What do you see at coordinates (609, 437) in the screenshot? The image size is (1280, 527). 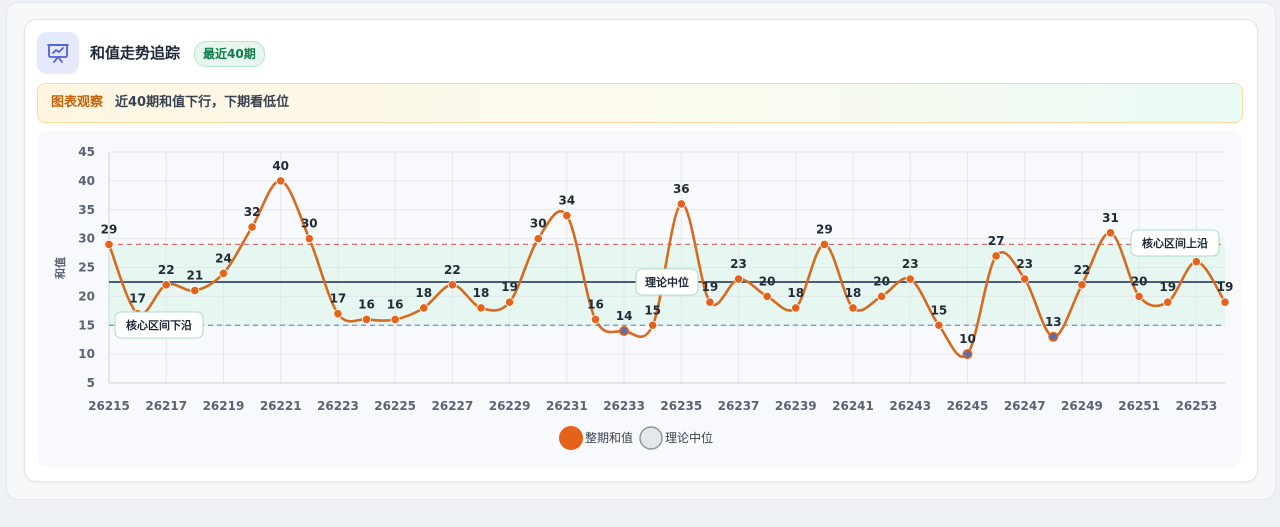 I see `legend-label-sum: 整期和值` at bounding box center [609, 437].